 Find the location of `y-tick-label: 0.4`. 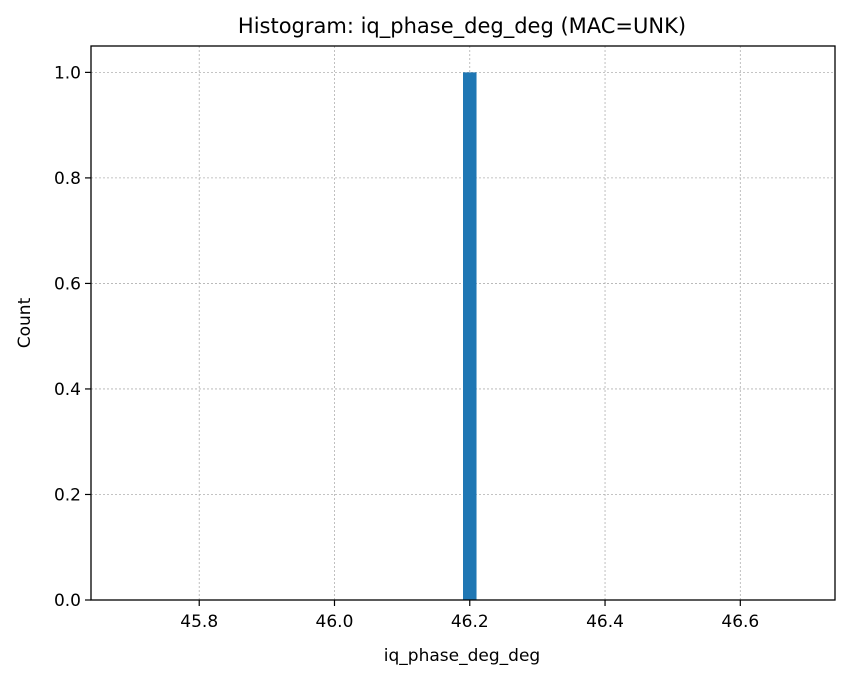

y-tick-label: 0.4 is located at coordinates (67, 390).